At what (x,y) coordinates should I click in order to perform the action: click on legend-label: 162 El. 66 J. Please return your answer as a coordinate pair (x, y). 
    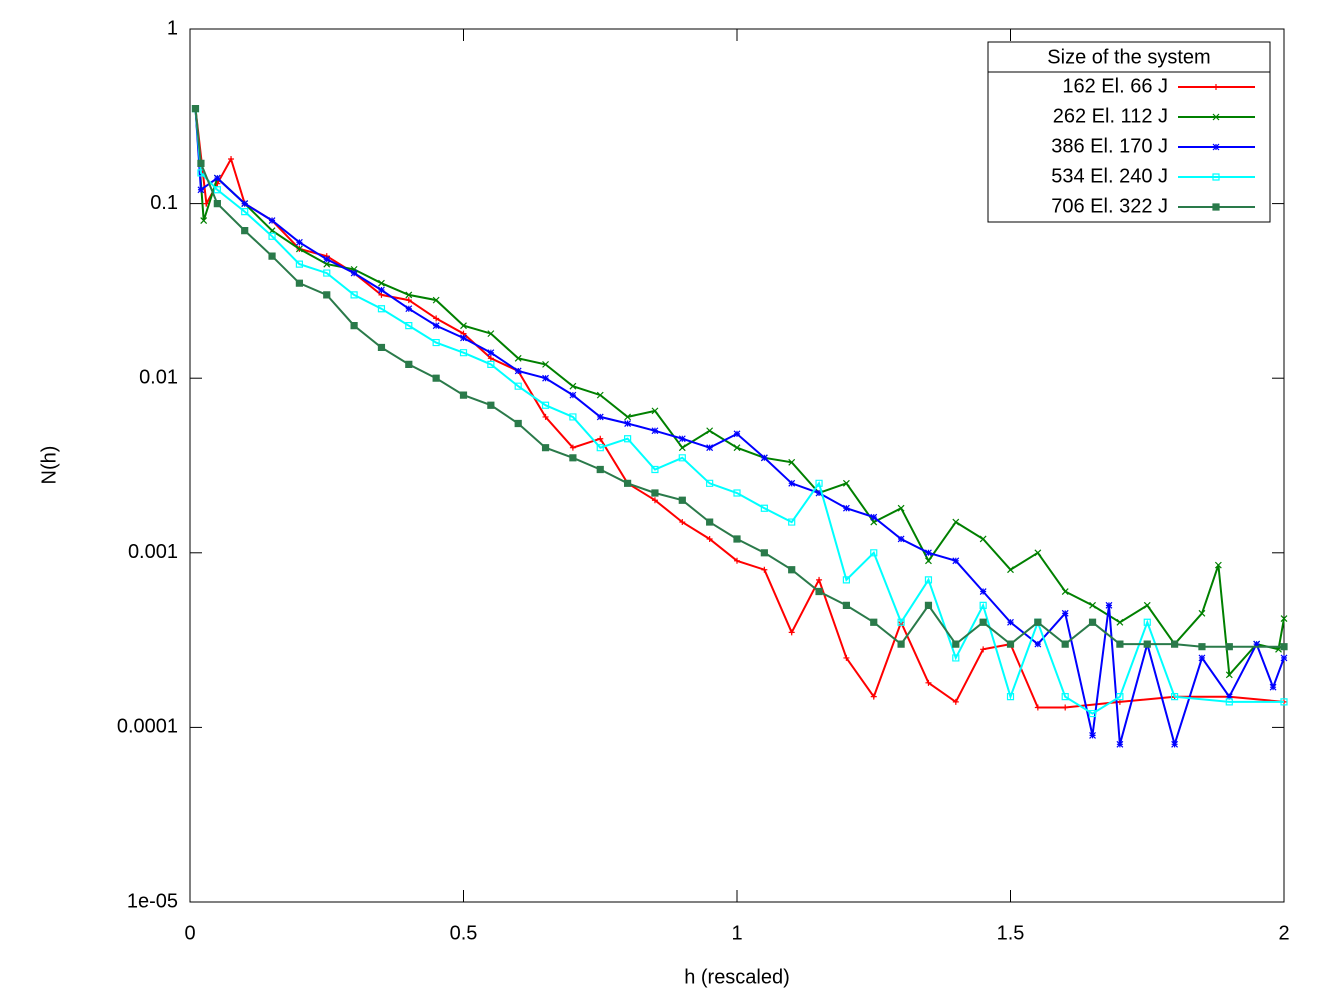
    Looking at the image, I should click on (1115, 86).